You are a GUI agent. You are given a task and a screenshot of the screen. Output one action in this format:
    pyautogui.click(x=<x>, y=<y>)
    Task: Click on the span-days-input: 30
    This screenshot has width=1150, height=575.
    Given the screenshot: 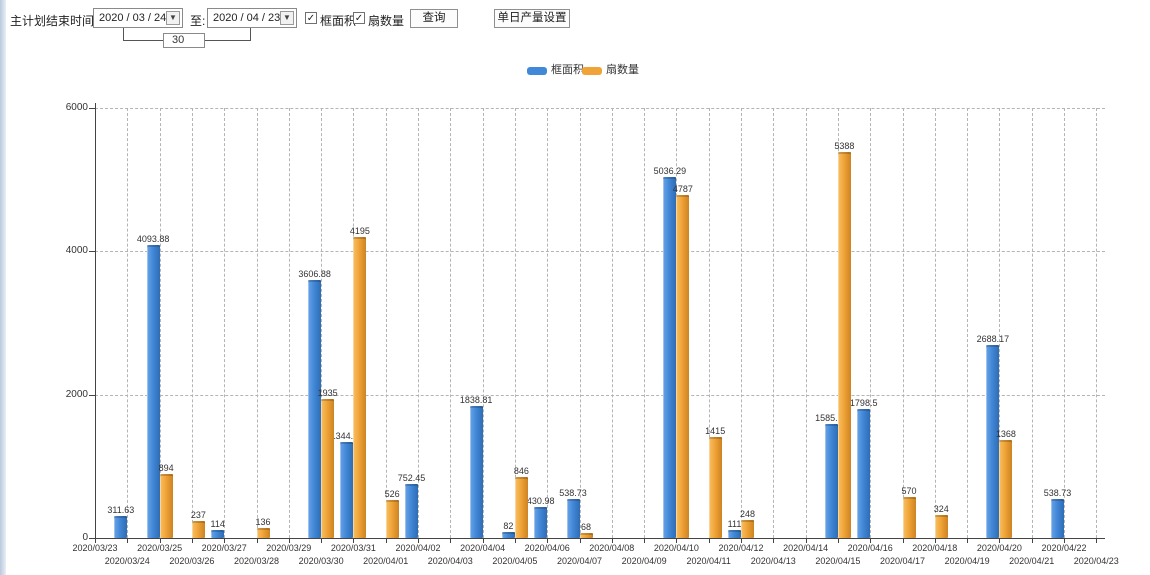 What is the action you would take?
    pyautogui.click(x=184, y=40)
    